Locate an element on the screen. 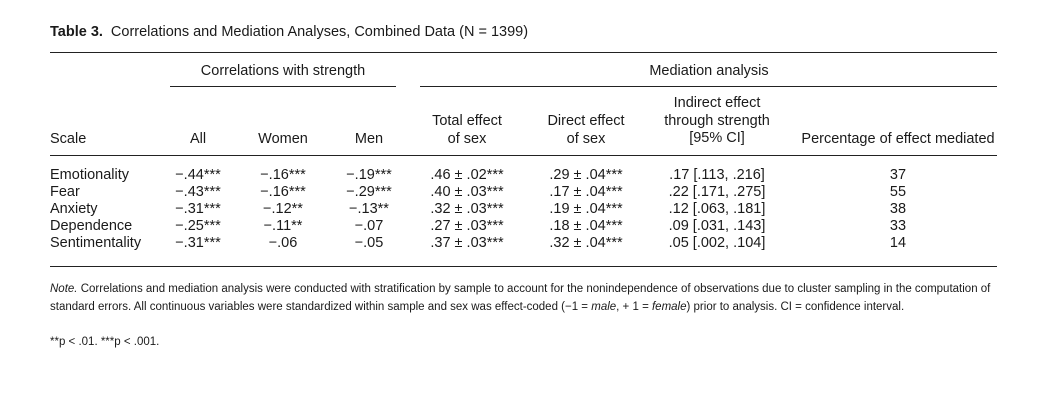 The height and width of the screenshot is (406, 1051). cell-indirect-effect: .09 [.031, .143] is located at coordinates (717, 226).